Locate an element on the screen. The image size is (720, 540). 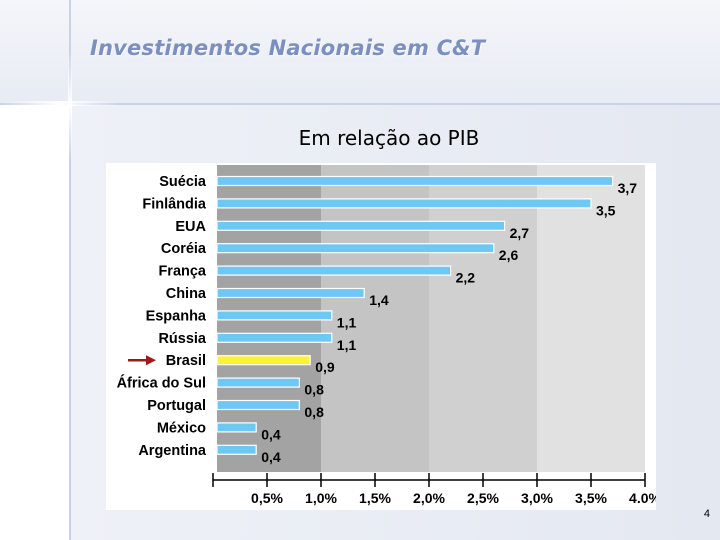
category-label-4: Coréia is located at coordinates (184, 249).